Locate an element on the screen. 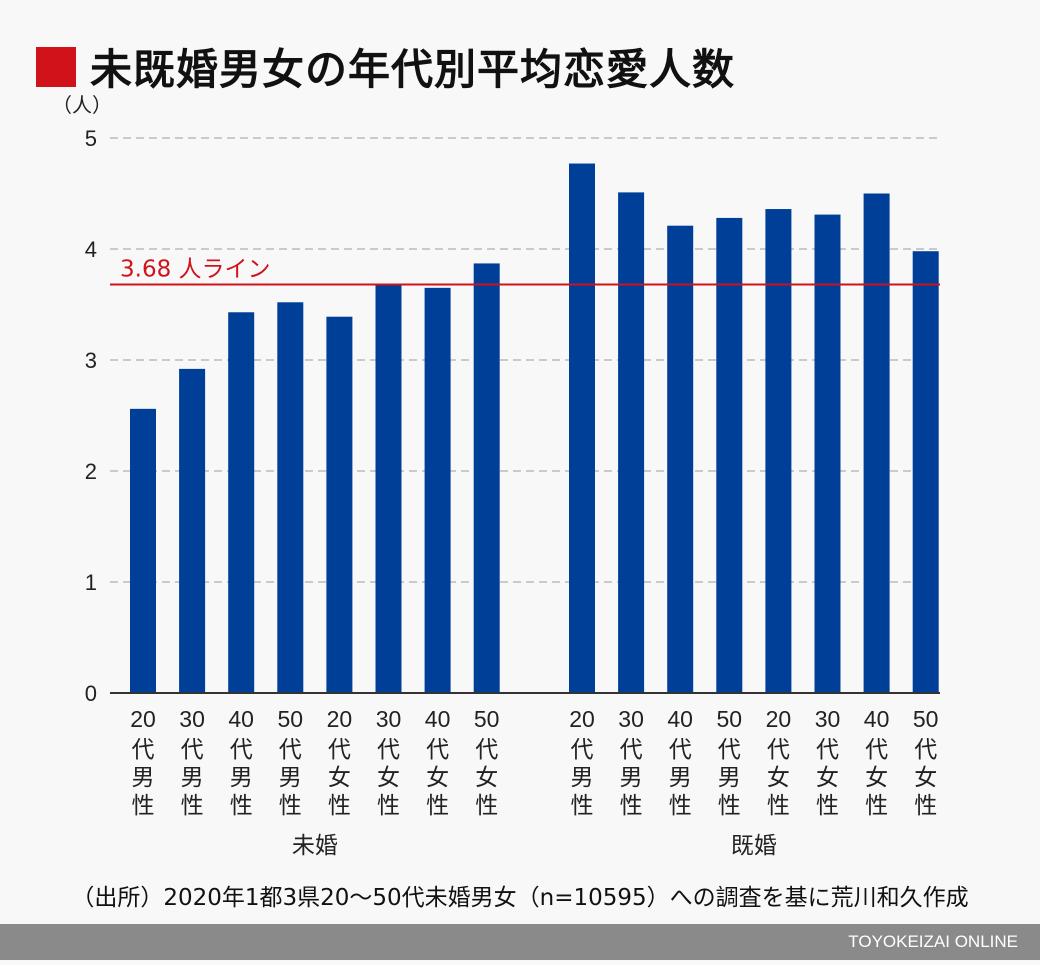 This screenshot has height=965, width=1040. y-axis-unit-label: （人） is located at coordinates (82, 105).